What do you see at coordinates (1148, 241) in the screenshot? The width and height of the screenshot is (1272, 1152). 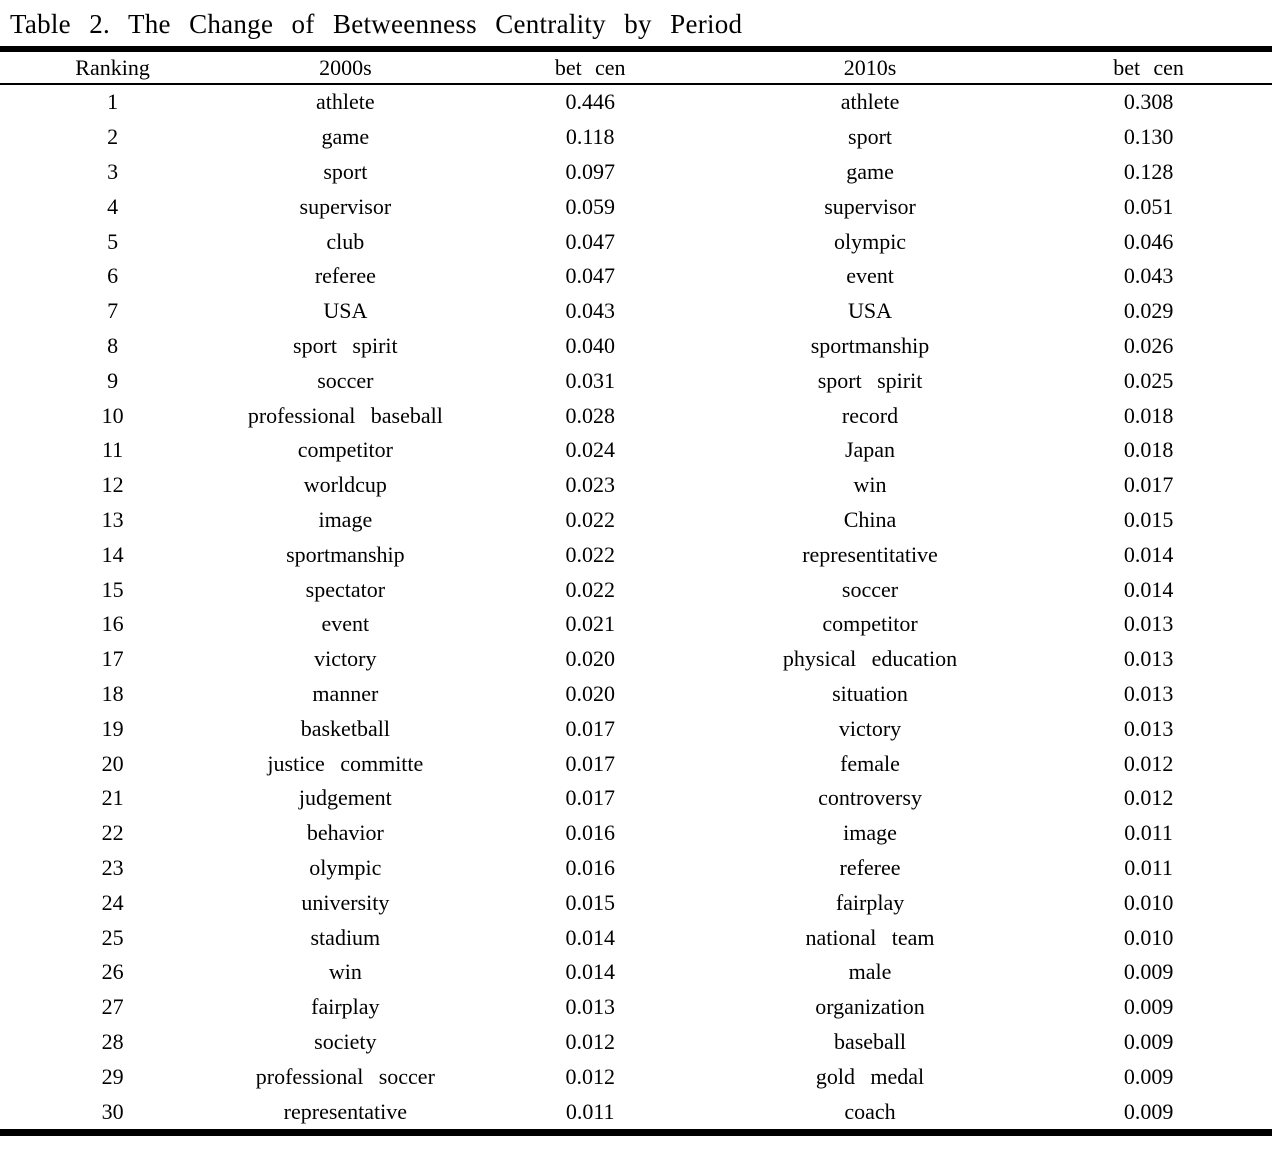 I see `betcen-2010s-cell: 0.046` at bounding box center [1148, 241].